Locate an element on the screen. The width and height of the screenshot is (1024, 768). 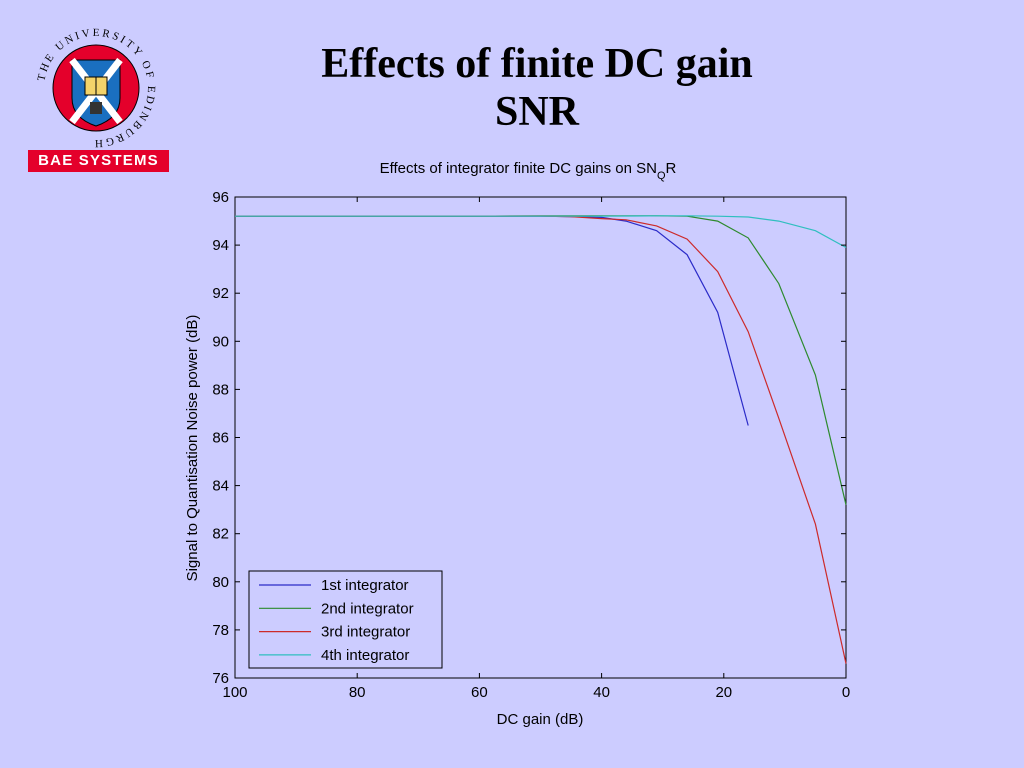
y-tick-label: 94 is located at coordinates (220, 245).